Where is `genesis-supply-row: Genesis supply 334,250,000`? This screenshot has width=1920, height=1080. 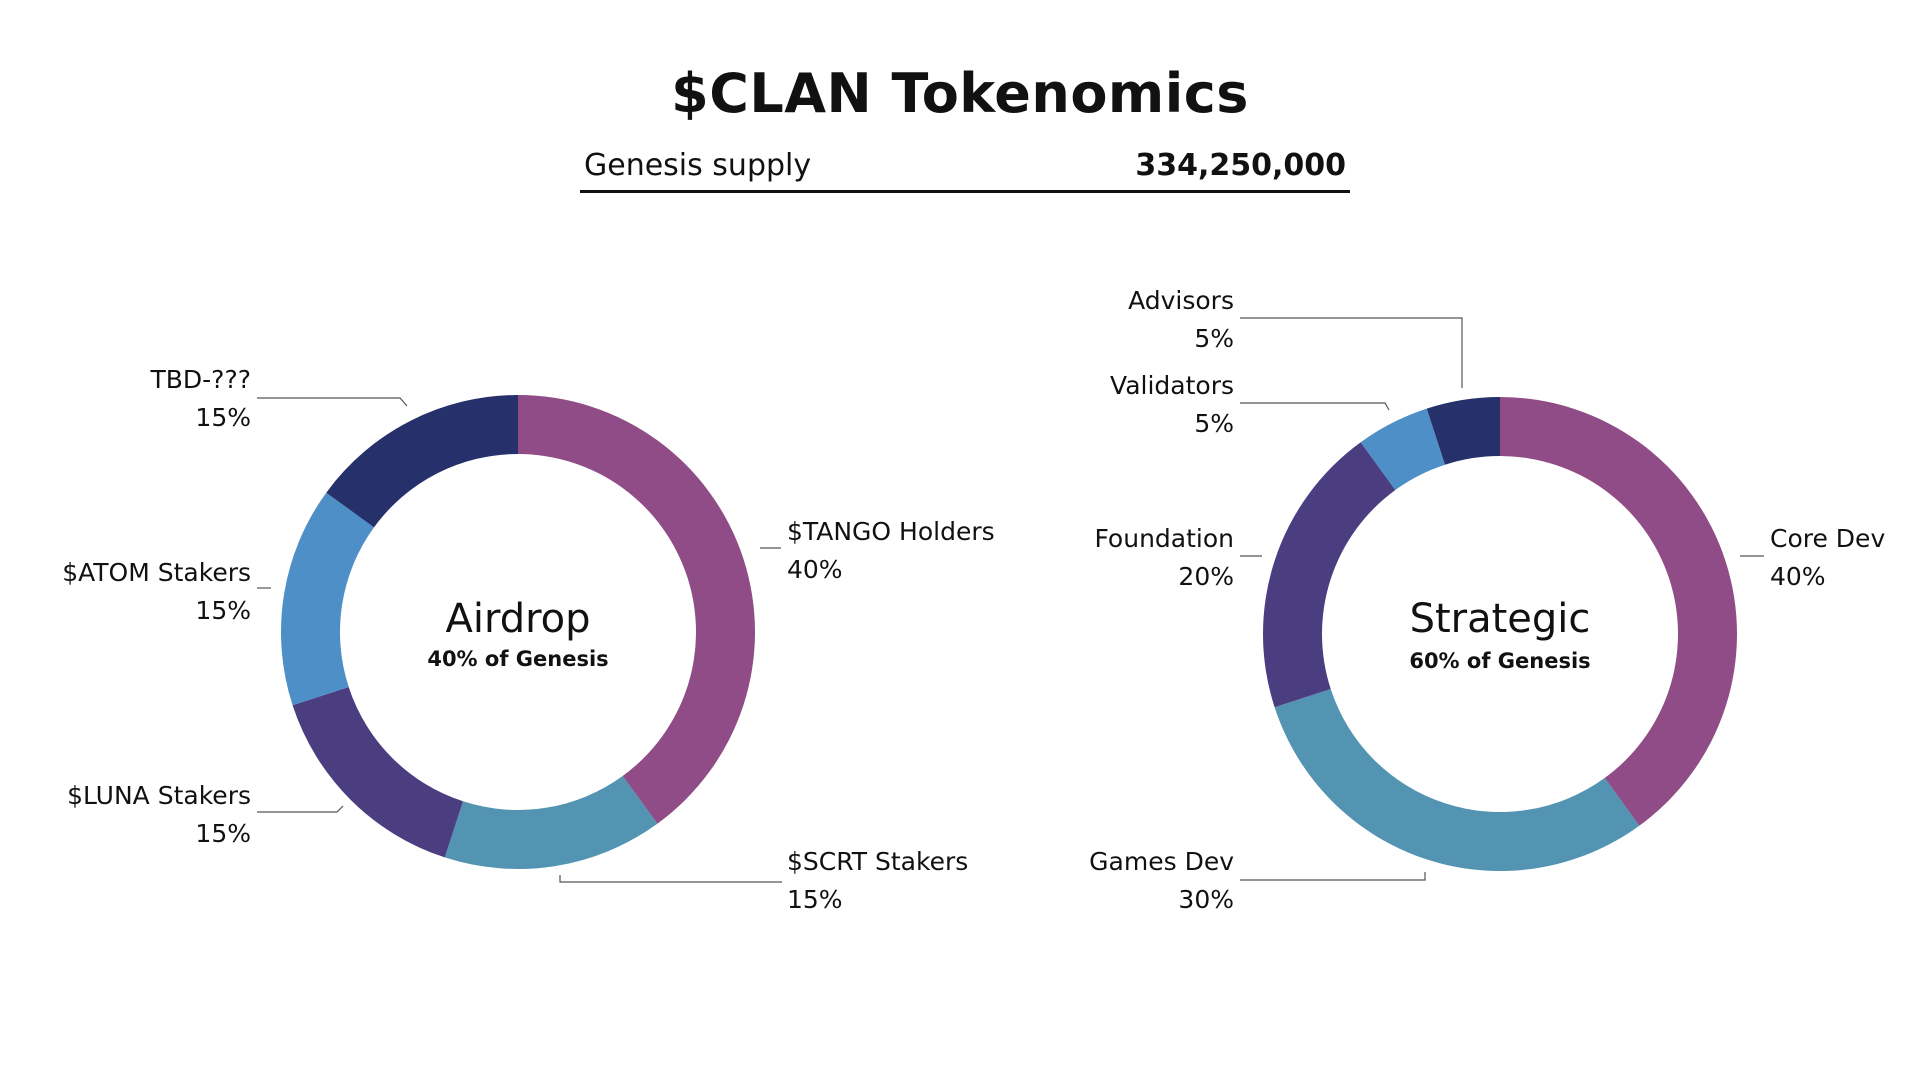 genesis-supply-row: Genesis supply 334,250,000 is located at coordinates (965, 170).